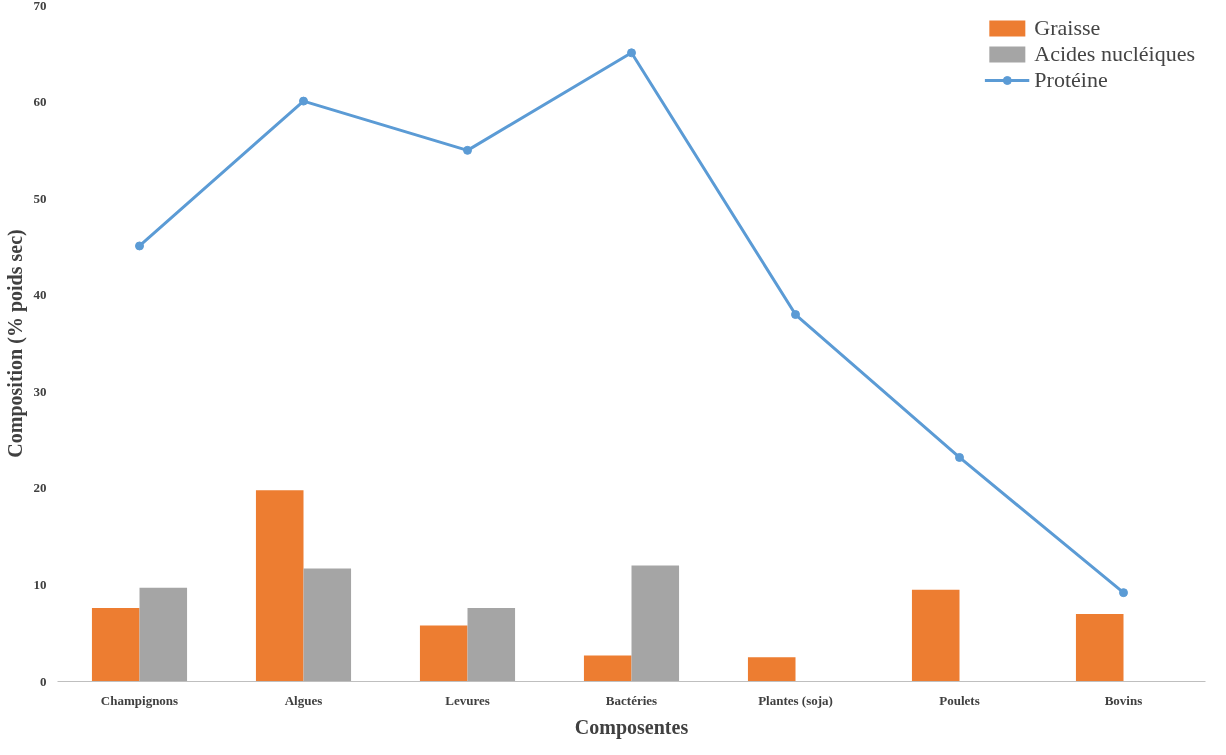  Describe the element at coordinates (1123, 700) in the screenshot. I see `x-tick-label: Bovins` at that location.